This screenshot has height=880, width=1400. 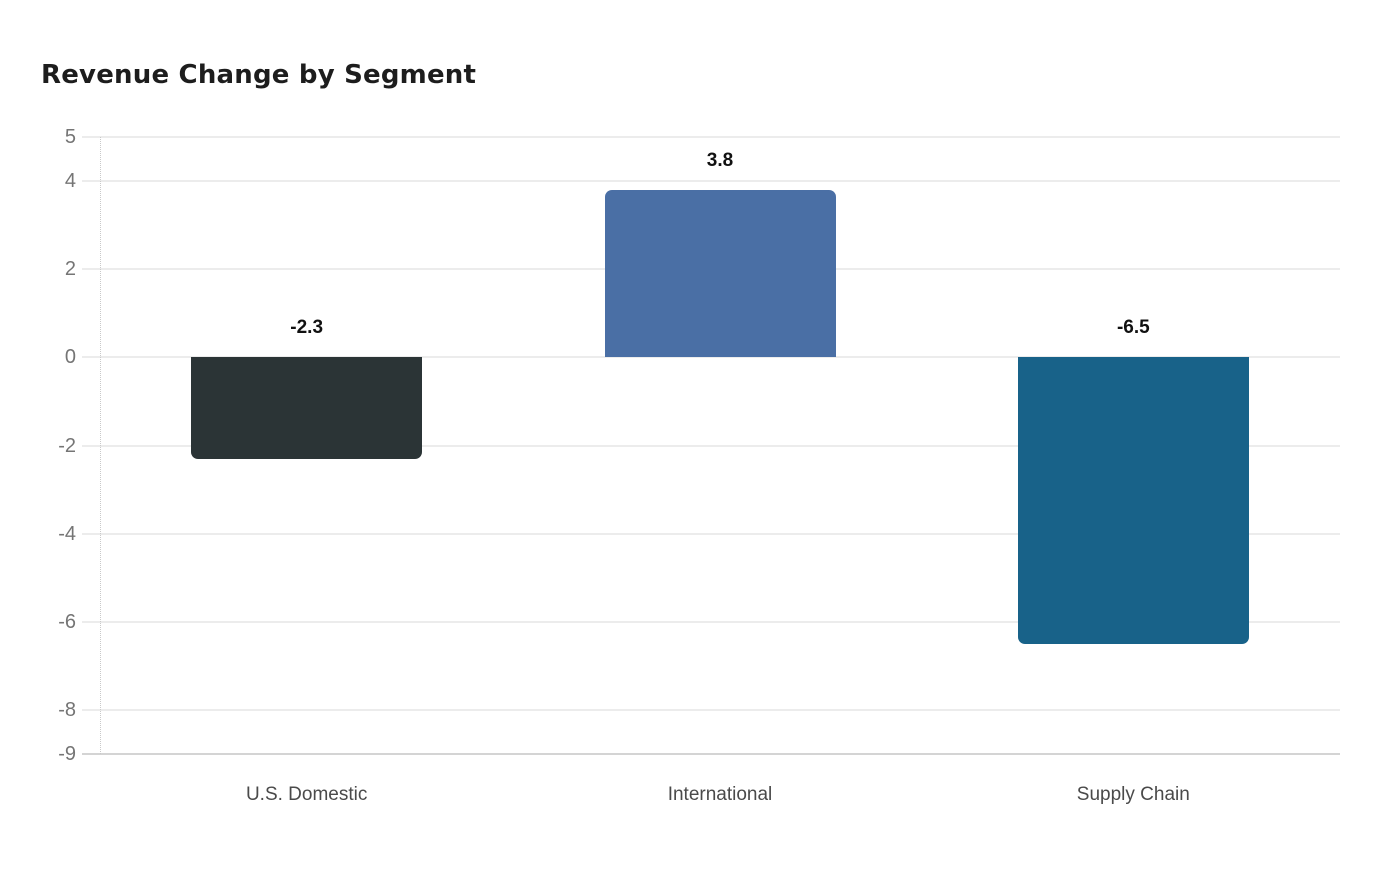 I want to click on y-tick-label: -6, so click(x=67, y=621).